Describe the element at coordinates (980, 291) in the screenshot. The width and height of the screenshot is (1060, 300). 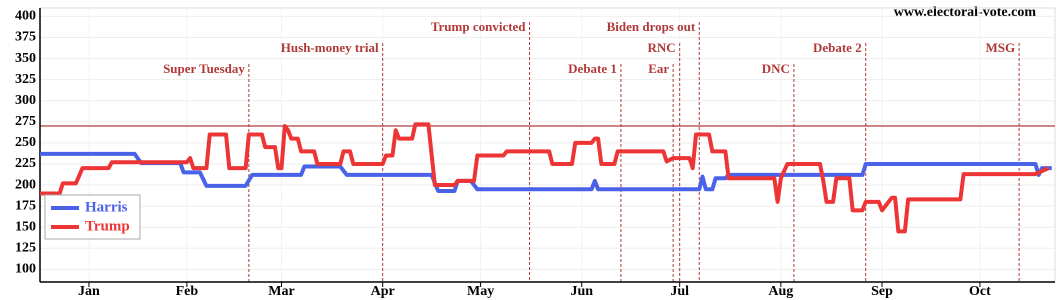
I see `x-tick-label: Oct` at that location.